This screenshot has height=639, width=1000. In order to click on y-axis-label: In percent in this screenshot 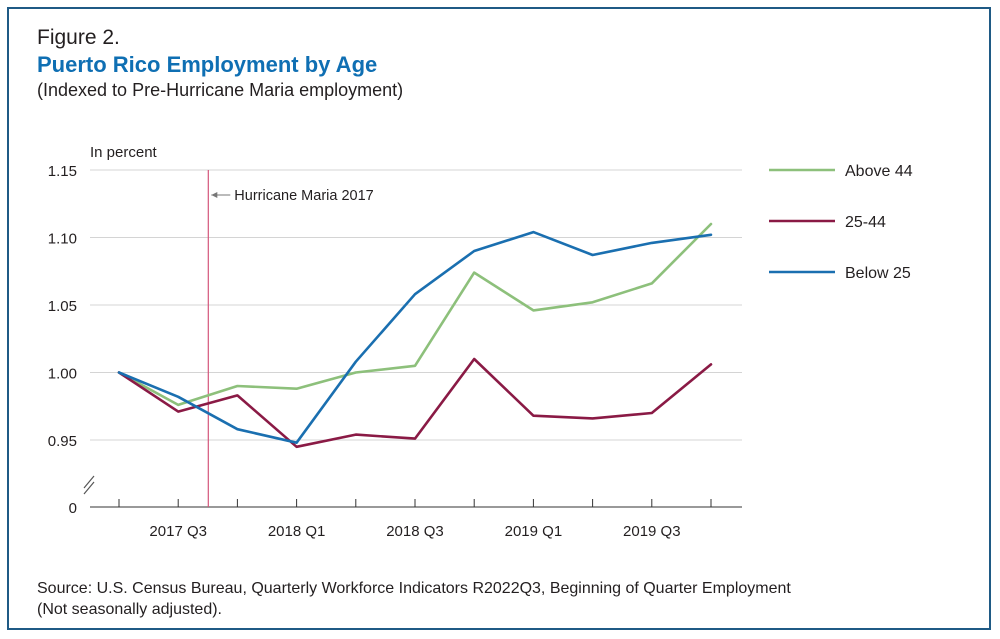, I will do `click(124, 152)`.